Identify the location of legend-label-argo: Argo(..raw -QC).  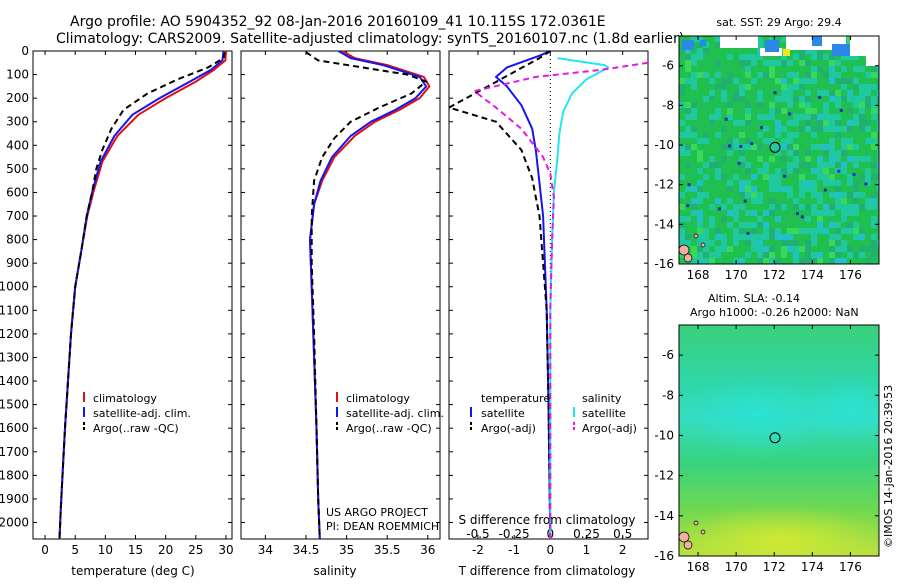
(136, 428).